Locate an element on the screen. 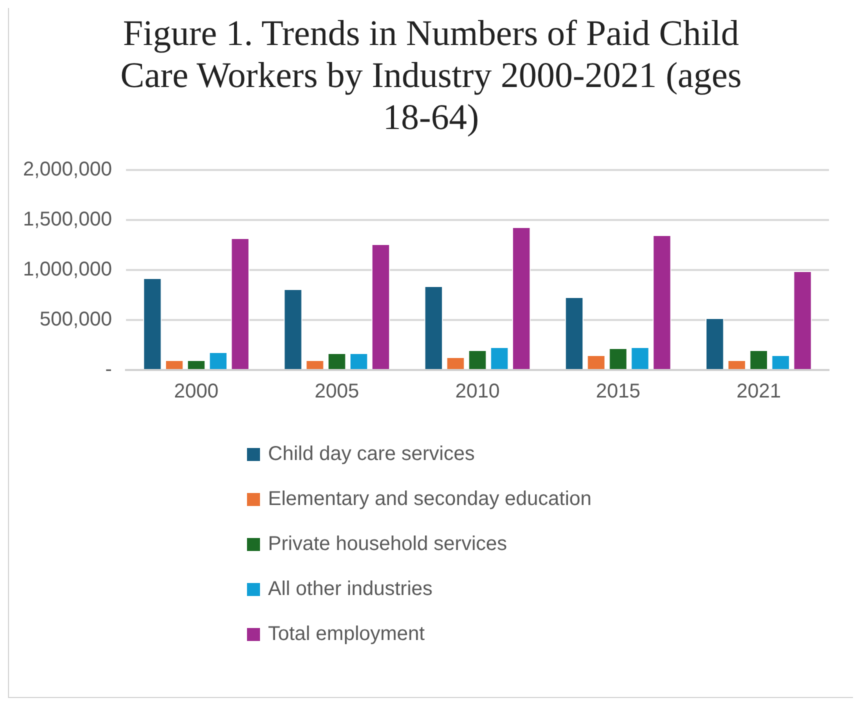  chart-title: Figure 1. Trends in Numbers of Paid Child Care Workers by Industry 2000-2021 (ages 18-64) is located at coordinates (431, 75).